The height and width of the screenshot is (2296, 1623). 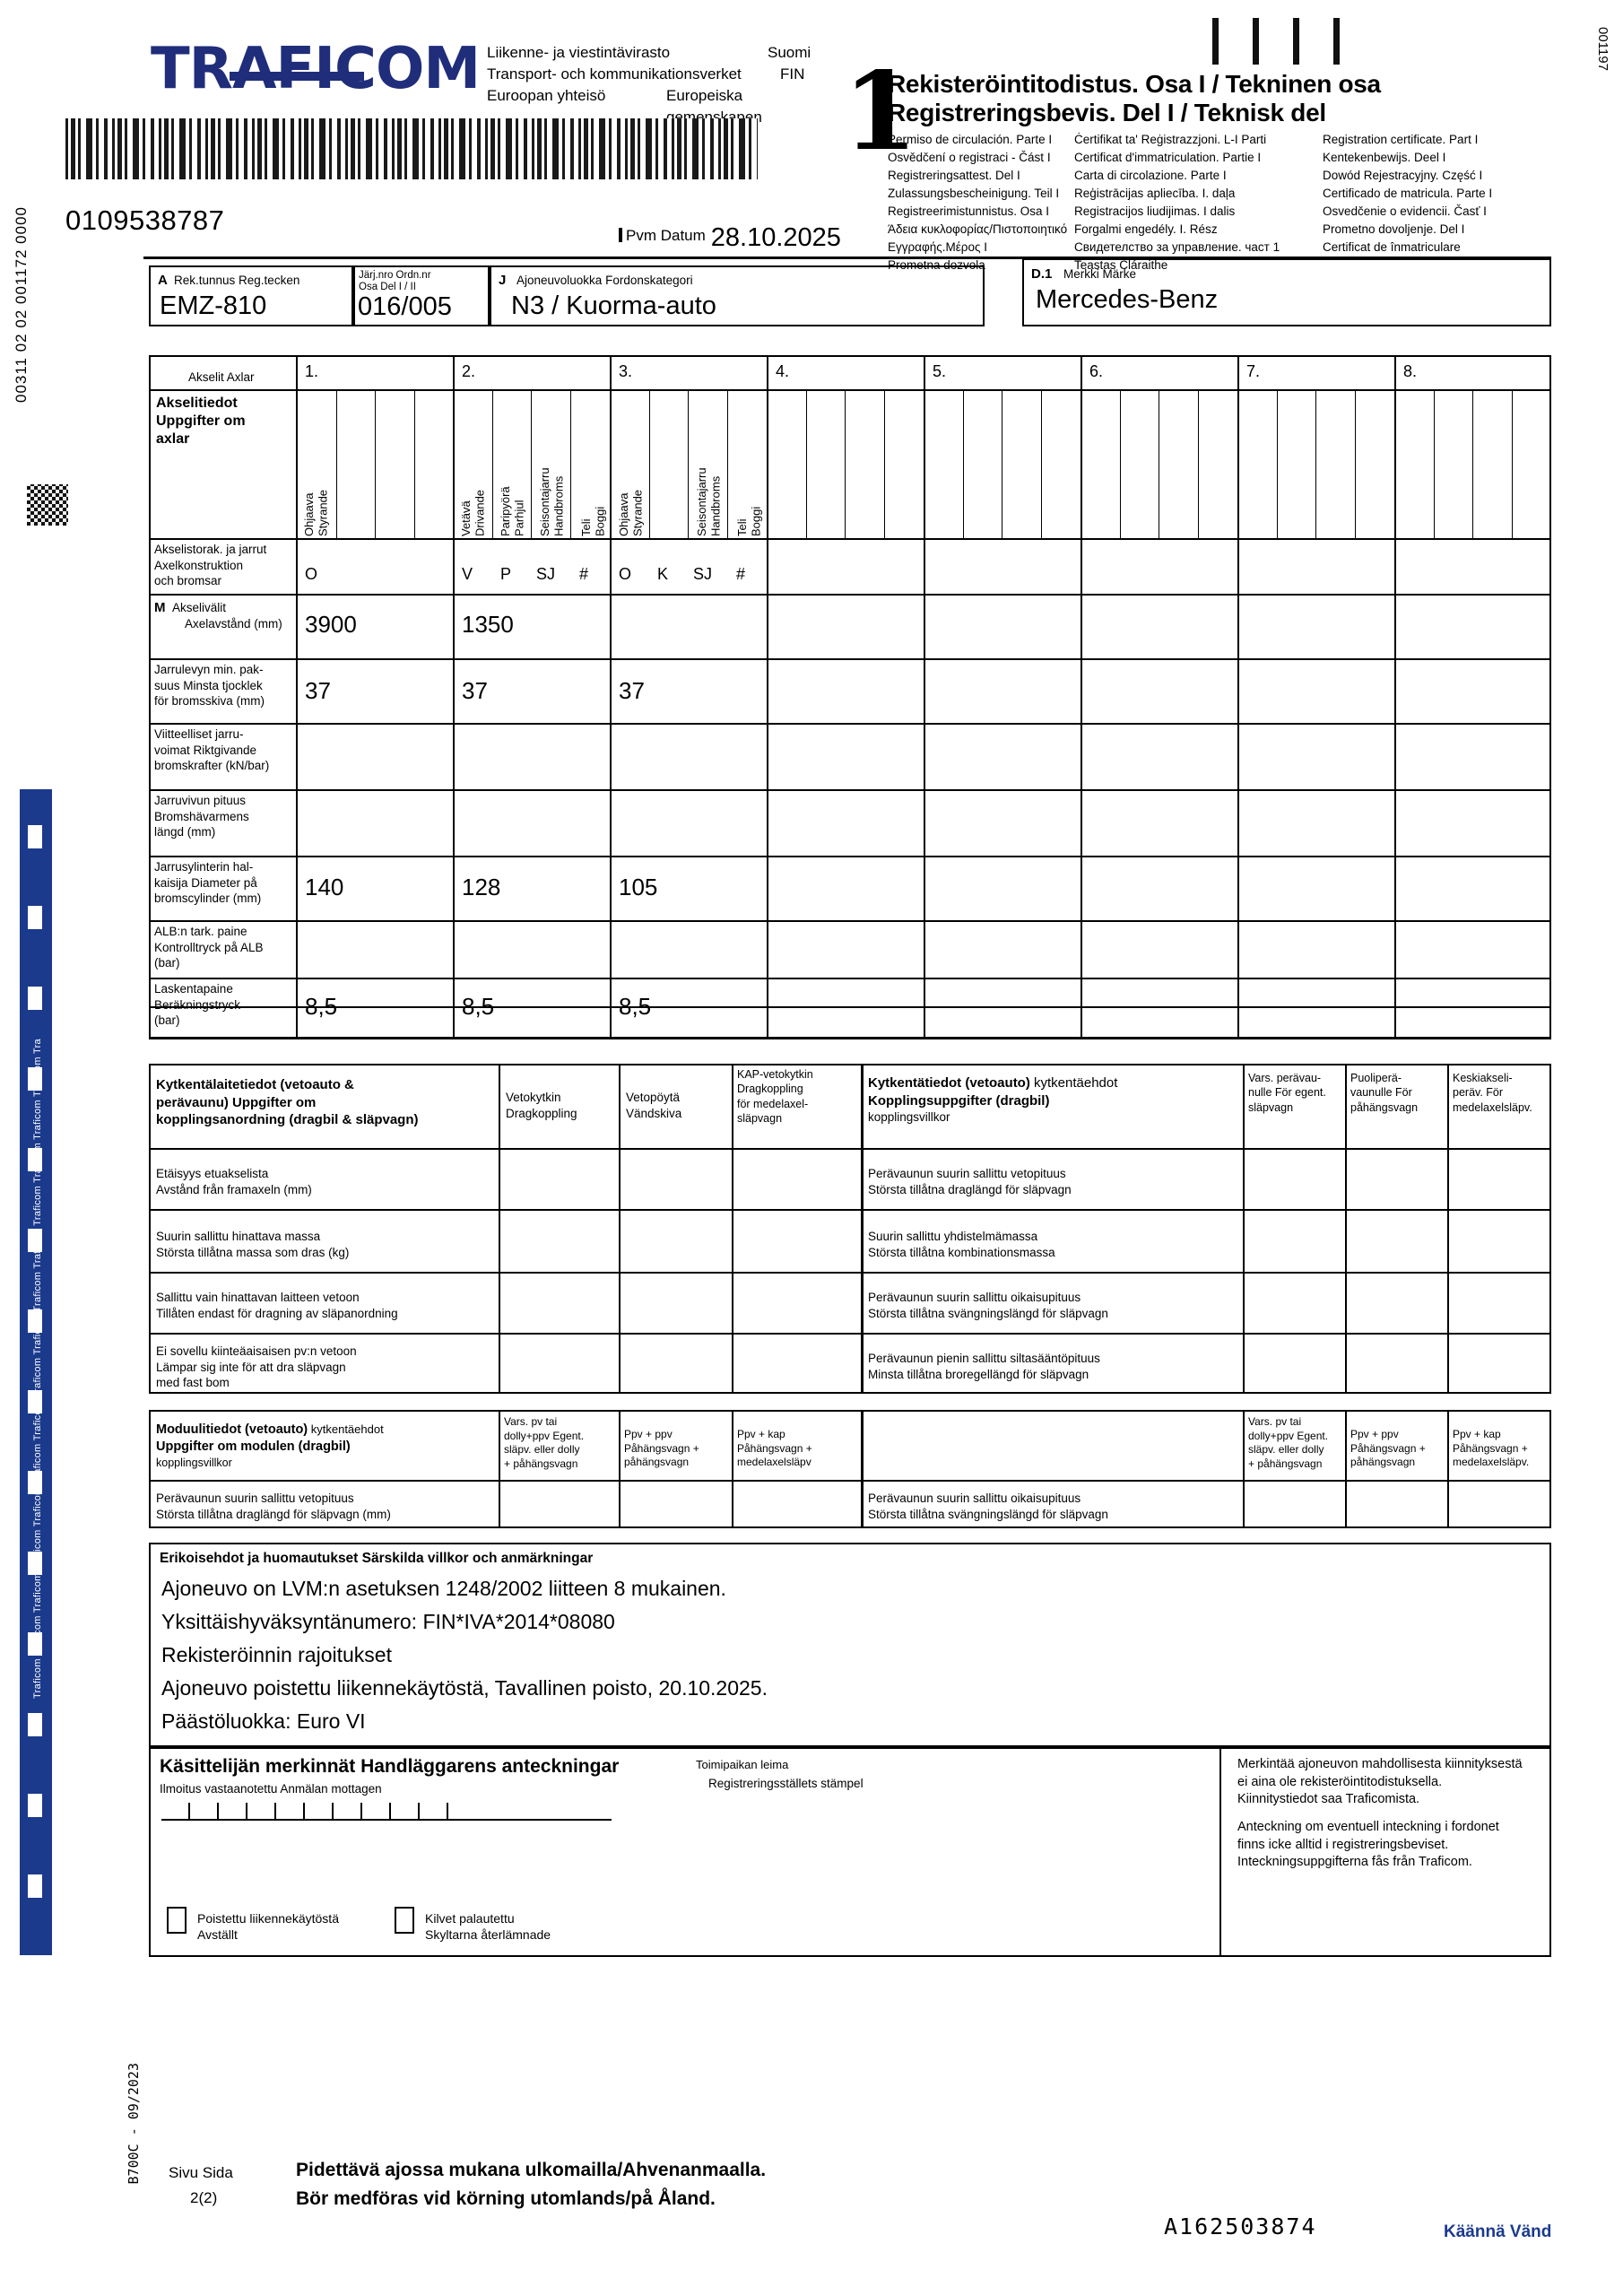 I want to click on row-label-line: (bar), so click(x=167, y=1020).